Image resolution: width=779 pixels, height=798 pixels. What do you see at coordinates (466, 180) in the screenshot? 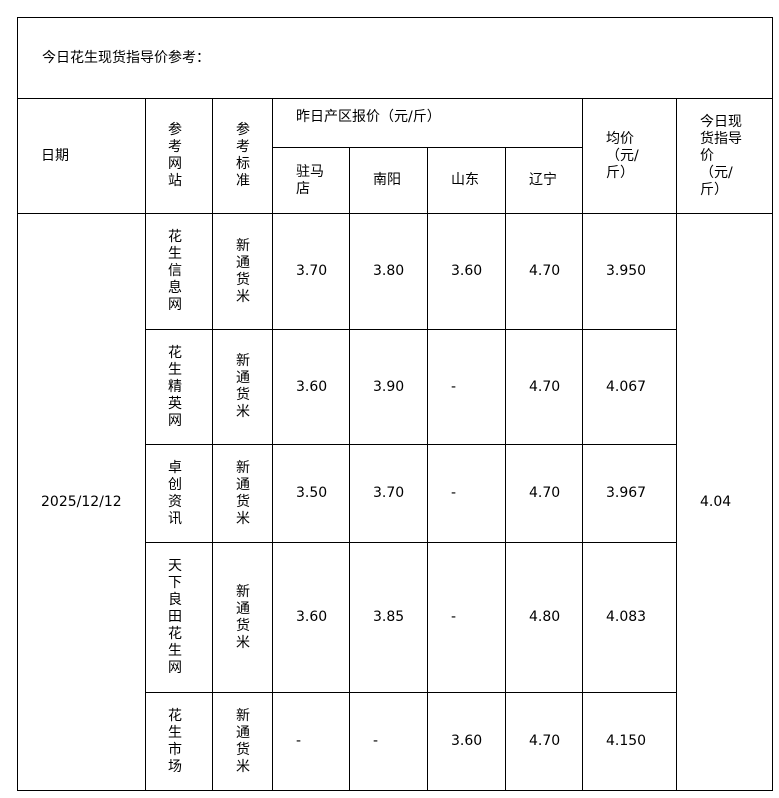
I see `header-region-shandong: 山东` at bounding box center [466, 180].